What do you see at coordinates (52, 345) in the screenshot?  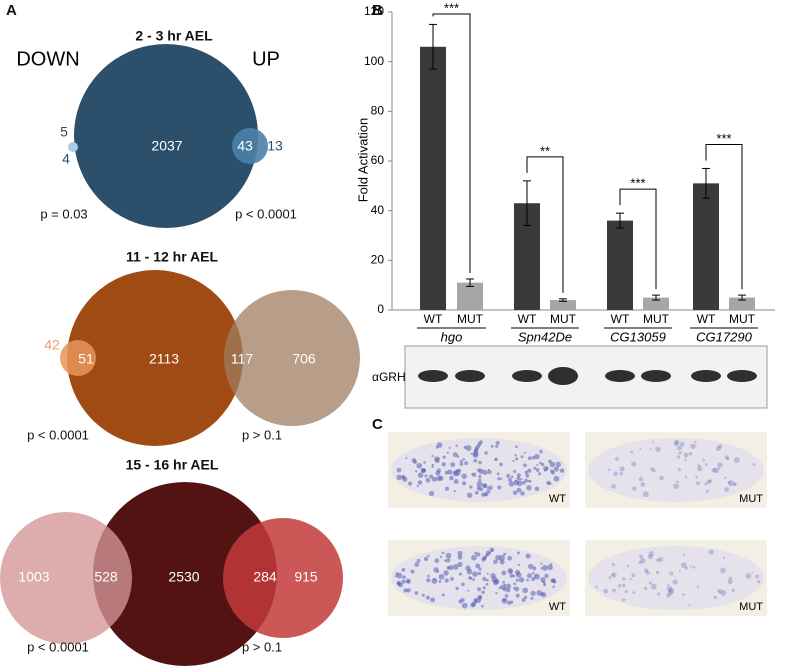 I see `count: 42` at bounding box center [52, 345].